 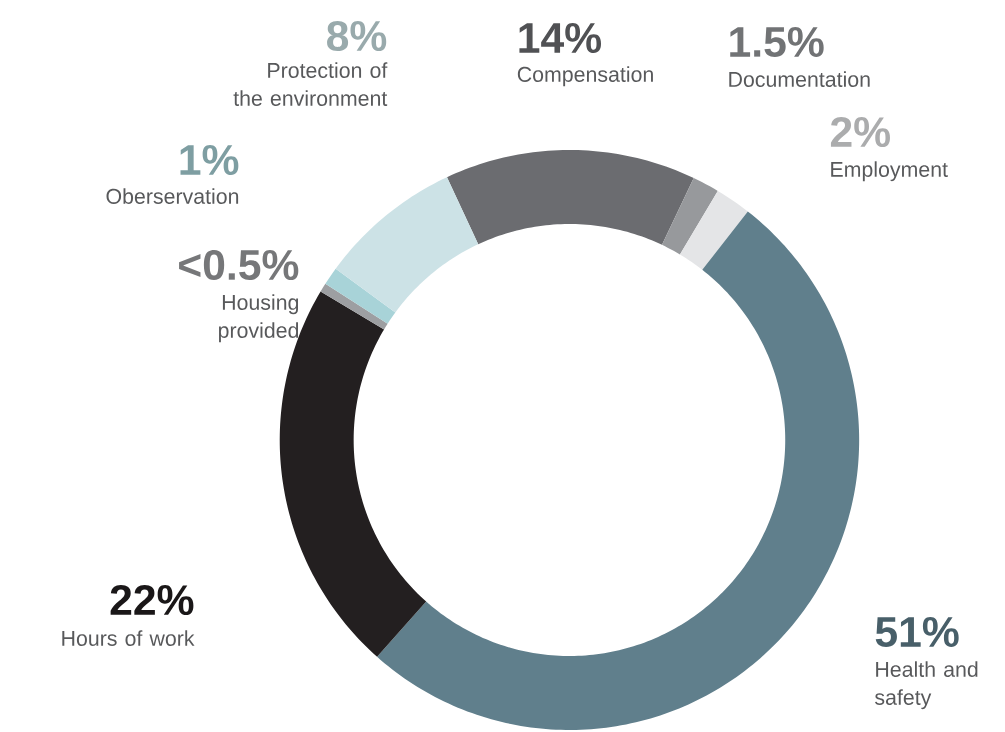 What do you see at coordinates (239, 265) in the screenshot?
I see `data-label: <0.5%` at bounding box center [239, 265].